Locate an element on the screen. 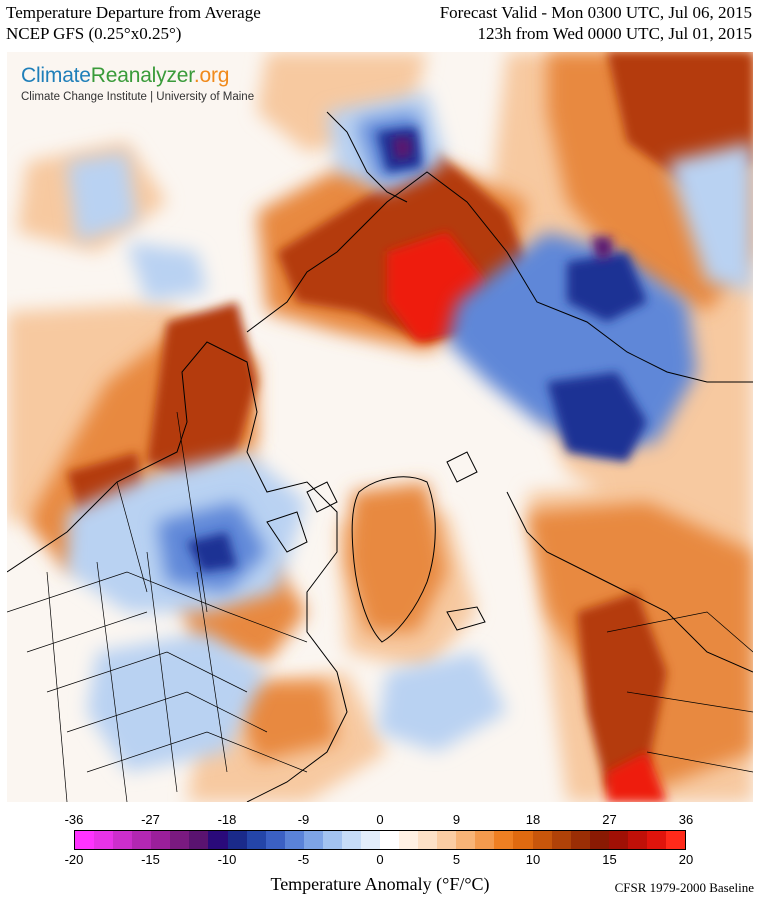 This screenshot has height=902, width=760. celsius-tick-label: -20 is located at coordinates (74, 859).